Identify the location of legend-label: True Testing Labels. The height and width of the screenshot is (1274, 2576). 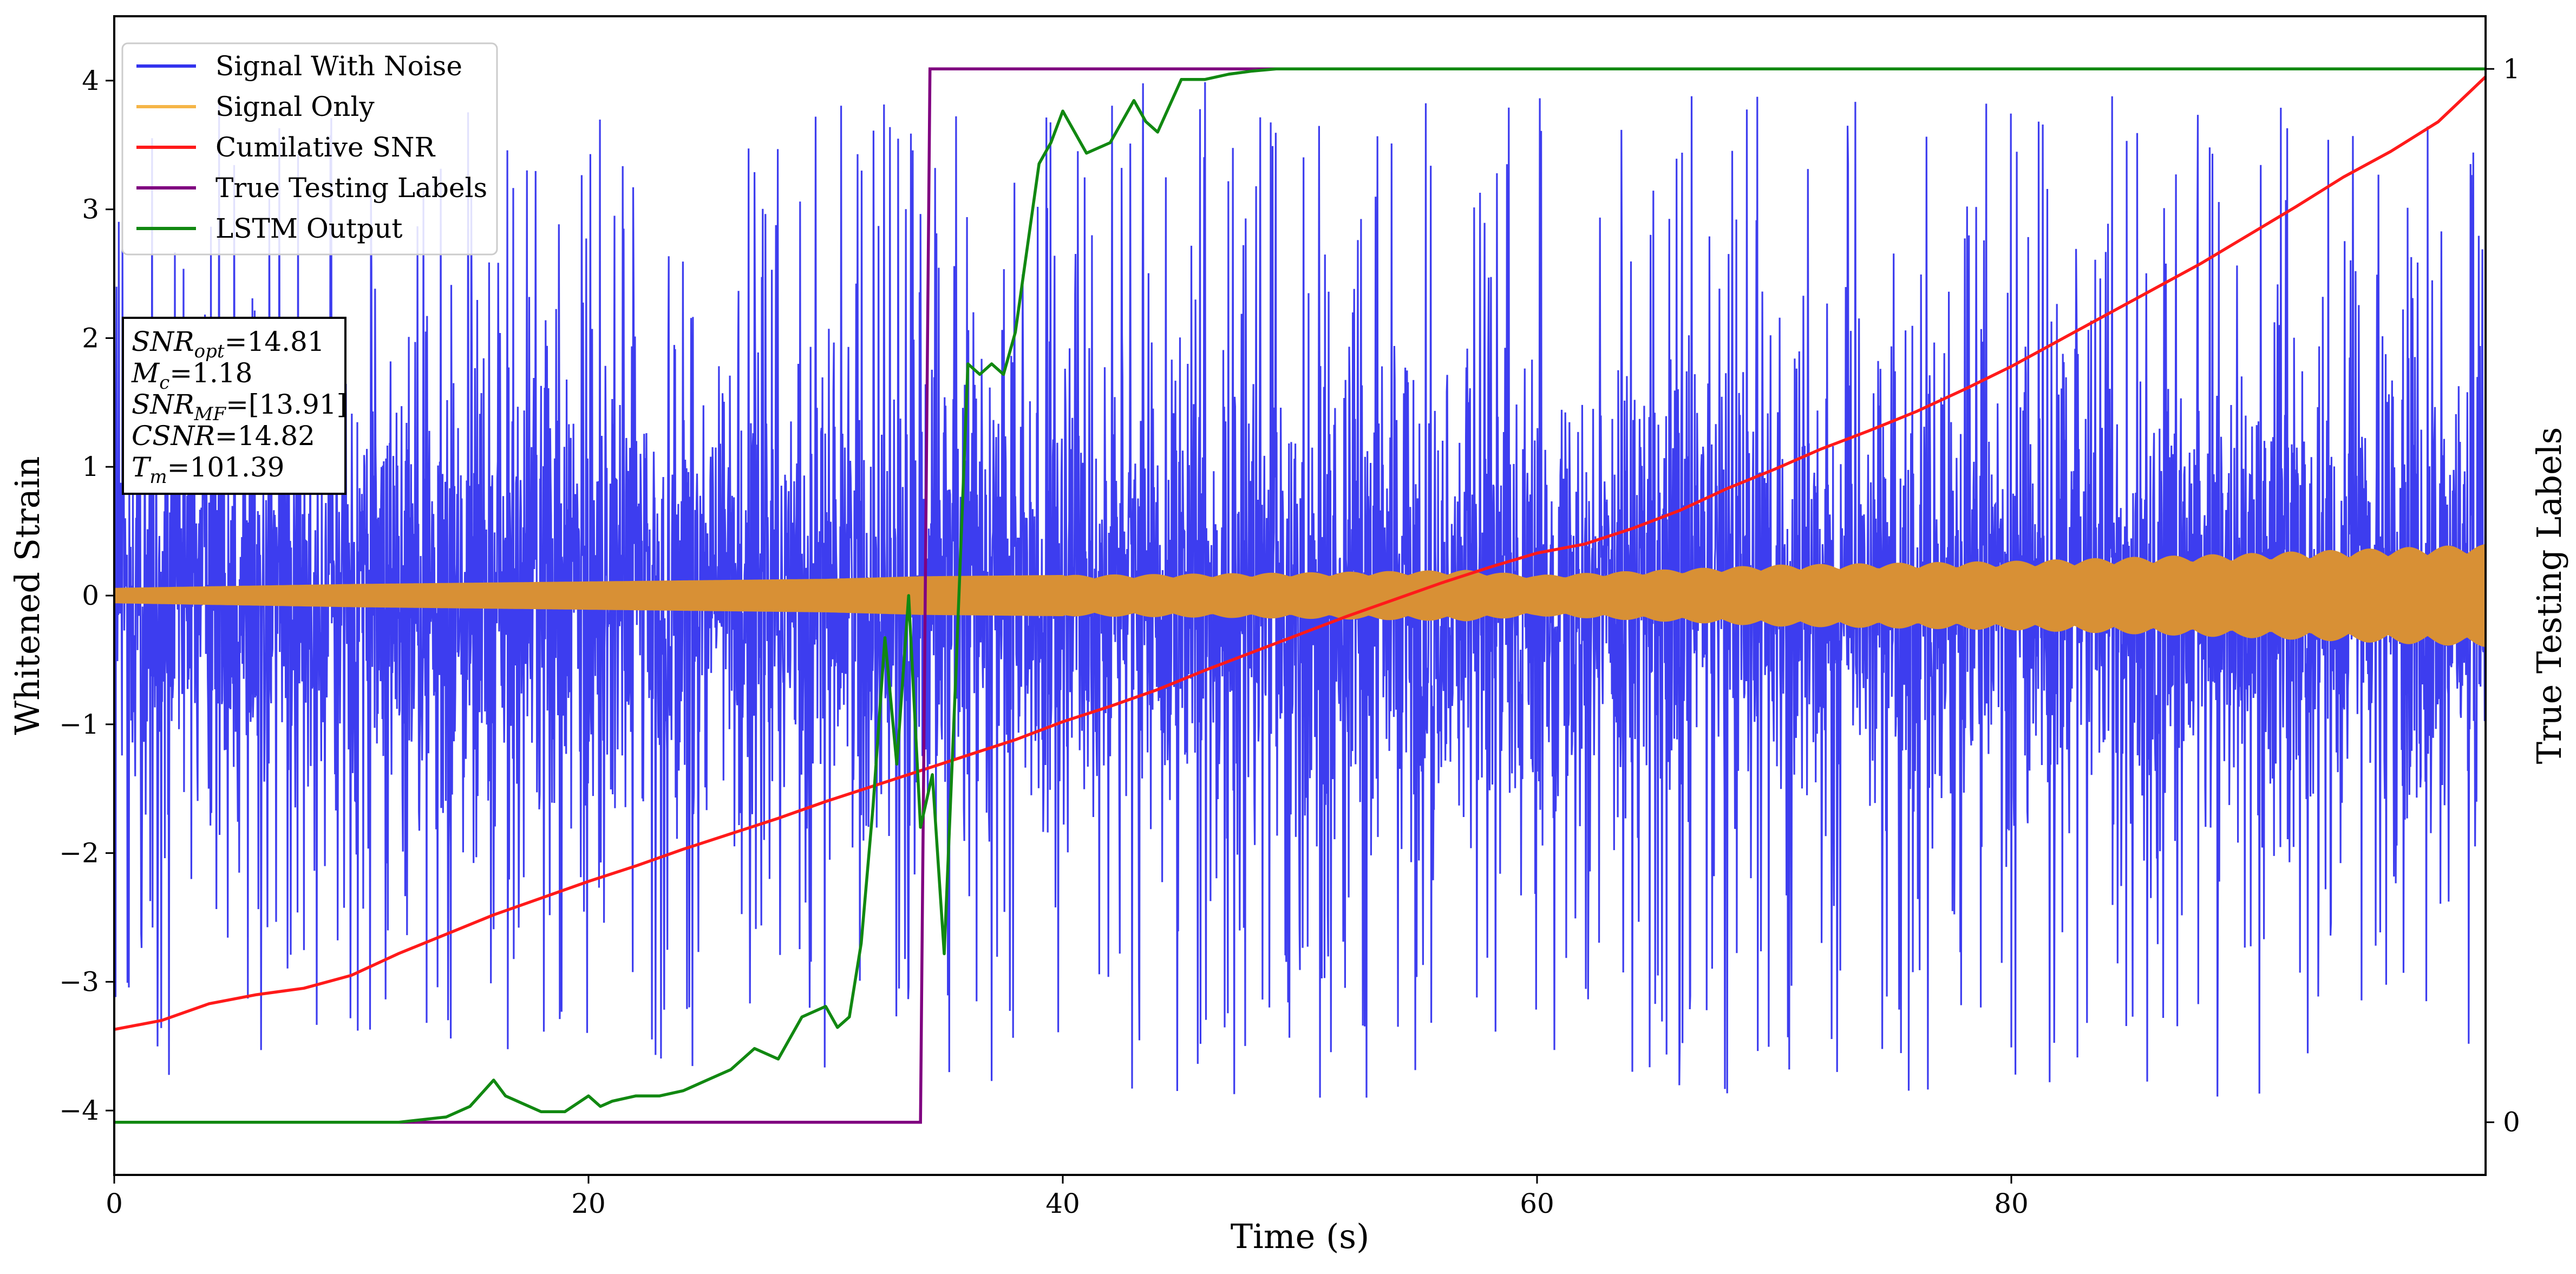
(351, 188).